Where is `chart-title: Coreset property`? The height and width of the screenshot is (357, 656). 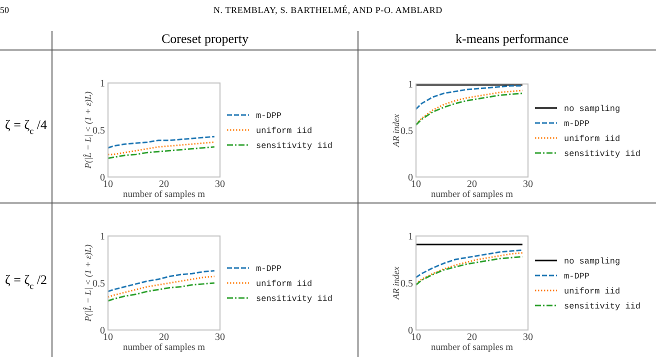
chart-title: Coreset property is located at coordinates (205, 38).